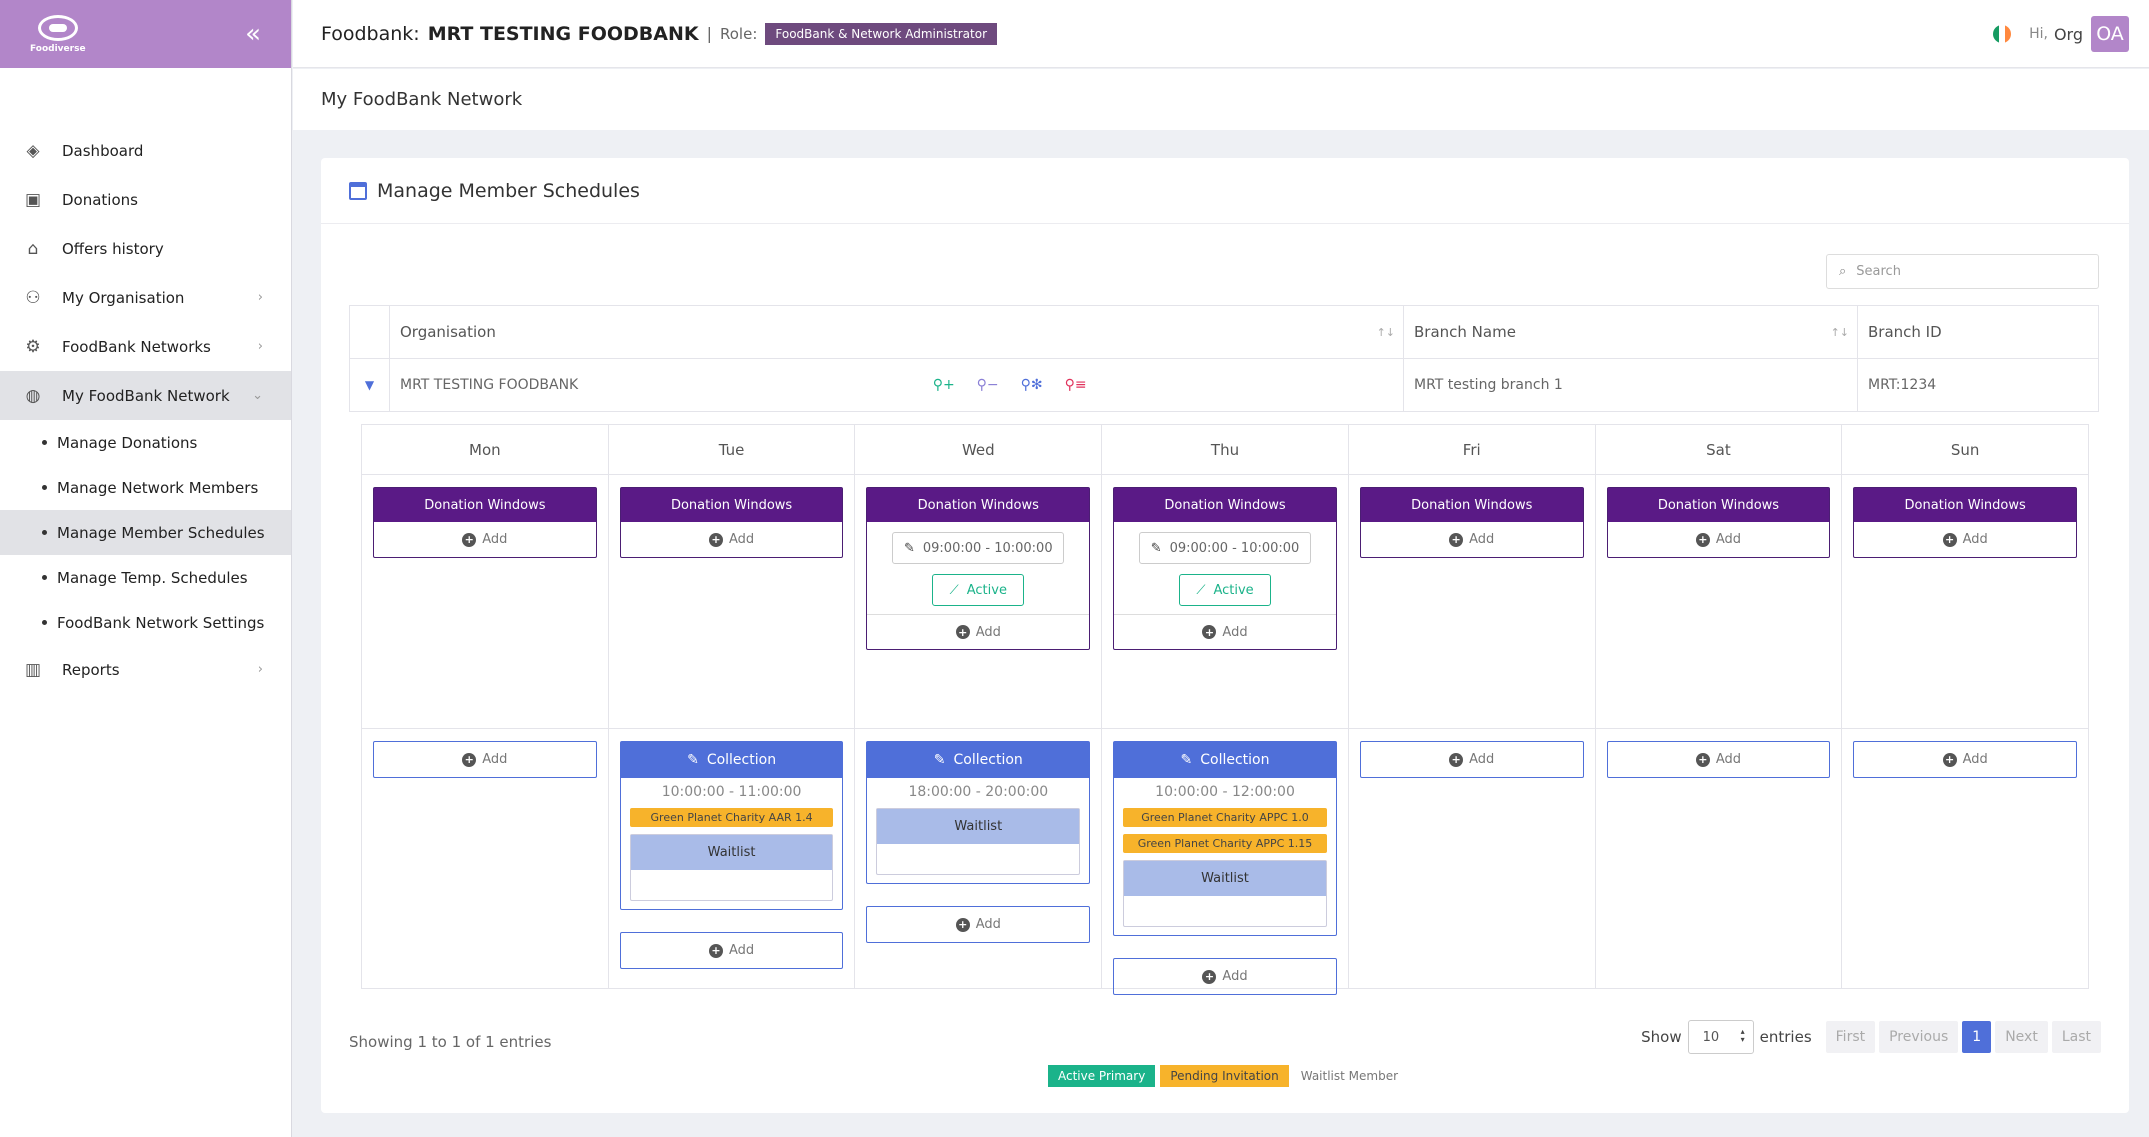  I want to click on collections-section: + Add, so click(1719, 753).